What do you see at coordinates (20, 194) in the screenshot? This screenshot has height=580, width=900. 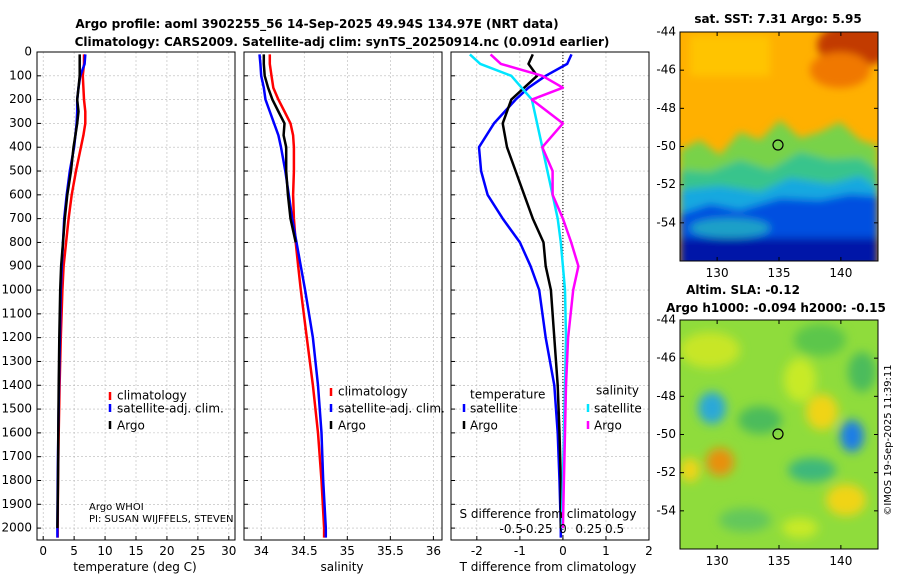 I see `y-tick-label: 600` at bounding box center [20, 194].